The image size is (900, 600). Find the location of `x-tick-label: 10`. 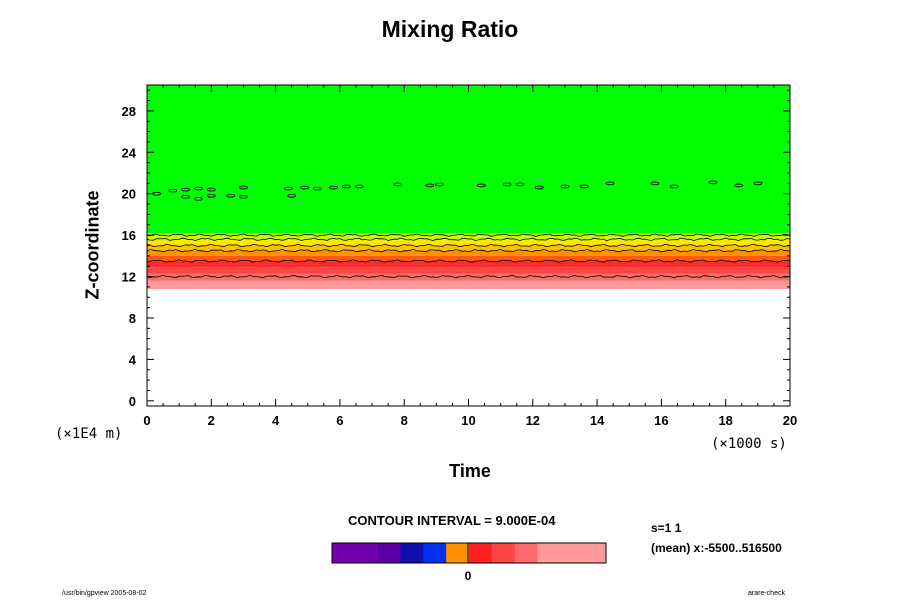

x-tick-label: 10 is located at coordinates (468, 420).